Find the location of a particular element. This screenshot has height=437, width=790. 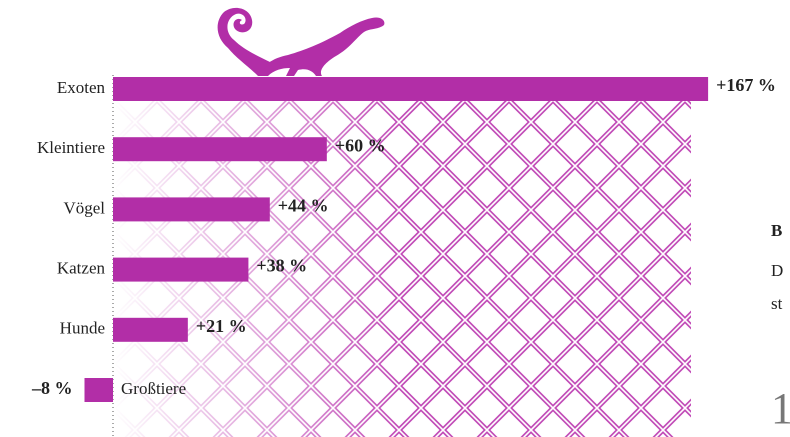

value-label: +21 % is located at coordinates (221, 326).